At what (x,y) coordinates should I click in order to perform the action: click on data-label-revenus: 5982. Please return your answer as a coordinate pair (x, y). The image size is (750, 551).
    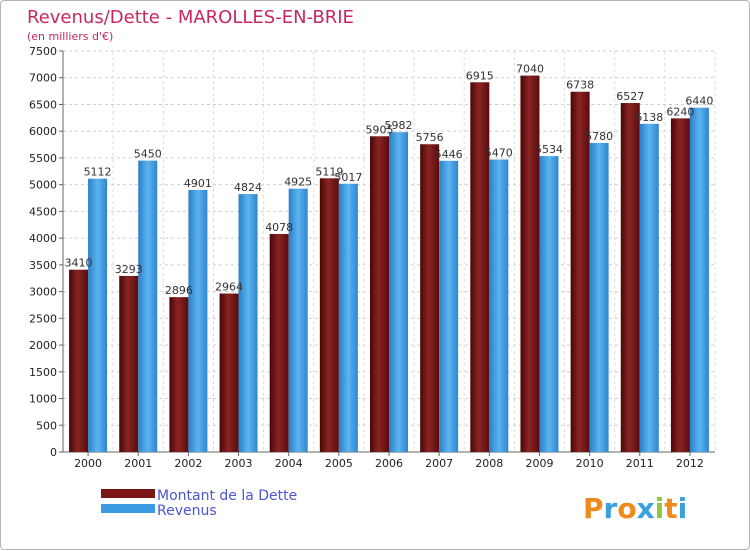
    Looking at the image, I should click on (399, 125).